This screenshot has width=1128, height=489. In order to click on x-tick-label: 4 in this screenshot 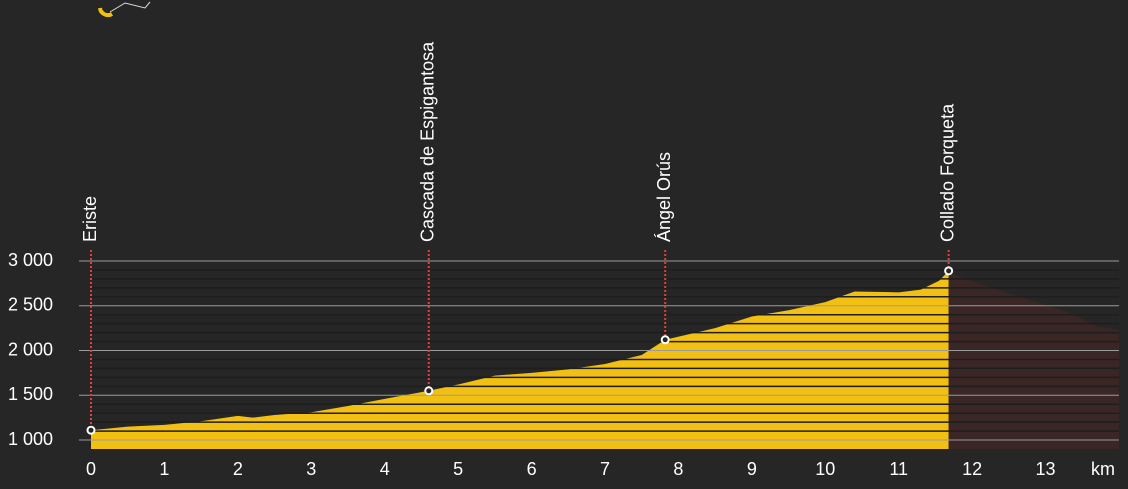, I will do `click(385, 469)`.